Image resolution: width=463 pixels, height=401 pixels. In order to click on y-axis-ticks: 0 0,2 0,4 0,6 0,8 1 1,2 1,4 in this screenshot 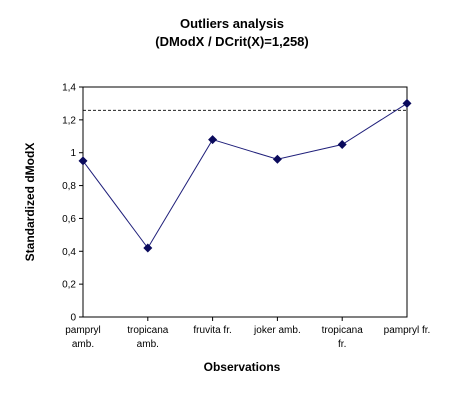, I will do `click(72, 203)`.